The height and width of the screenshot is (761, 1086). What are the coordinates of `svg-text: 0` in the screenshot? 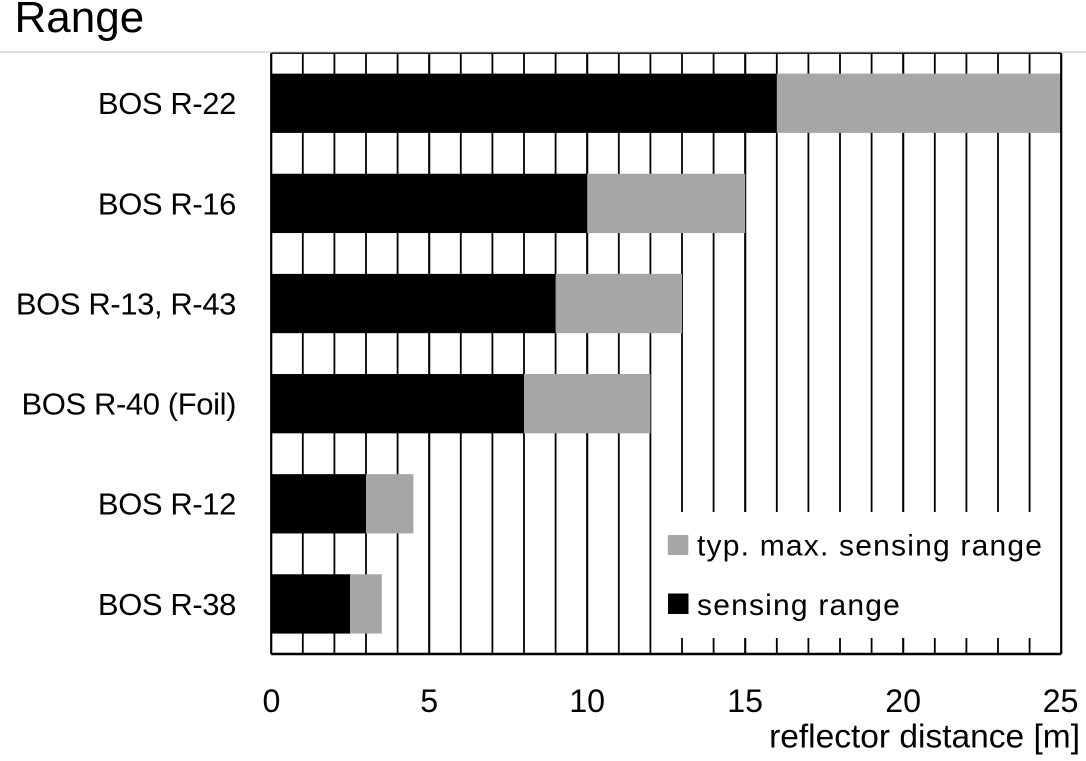 It's located at (272, 701).